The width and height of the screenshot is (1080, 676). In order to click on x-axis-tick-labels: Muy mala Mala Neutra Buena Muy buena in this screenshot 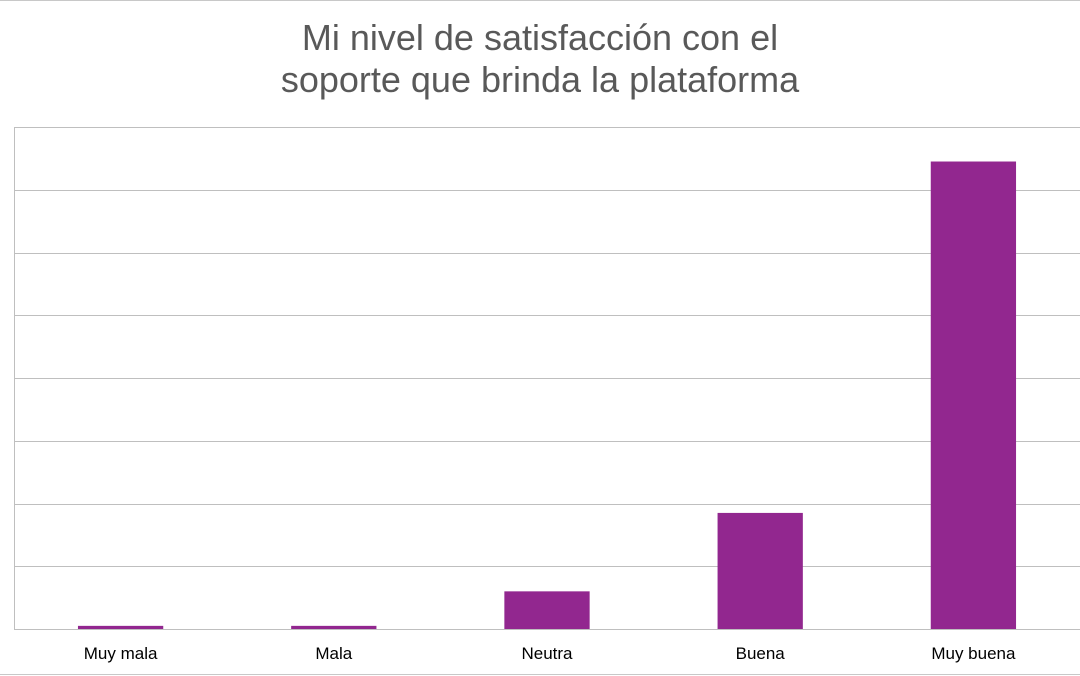, I will do `click(550, 653)`.